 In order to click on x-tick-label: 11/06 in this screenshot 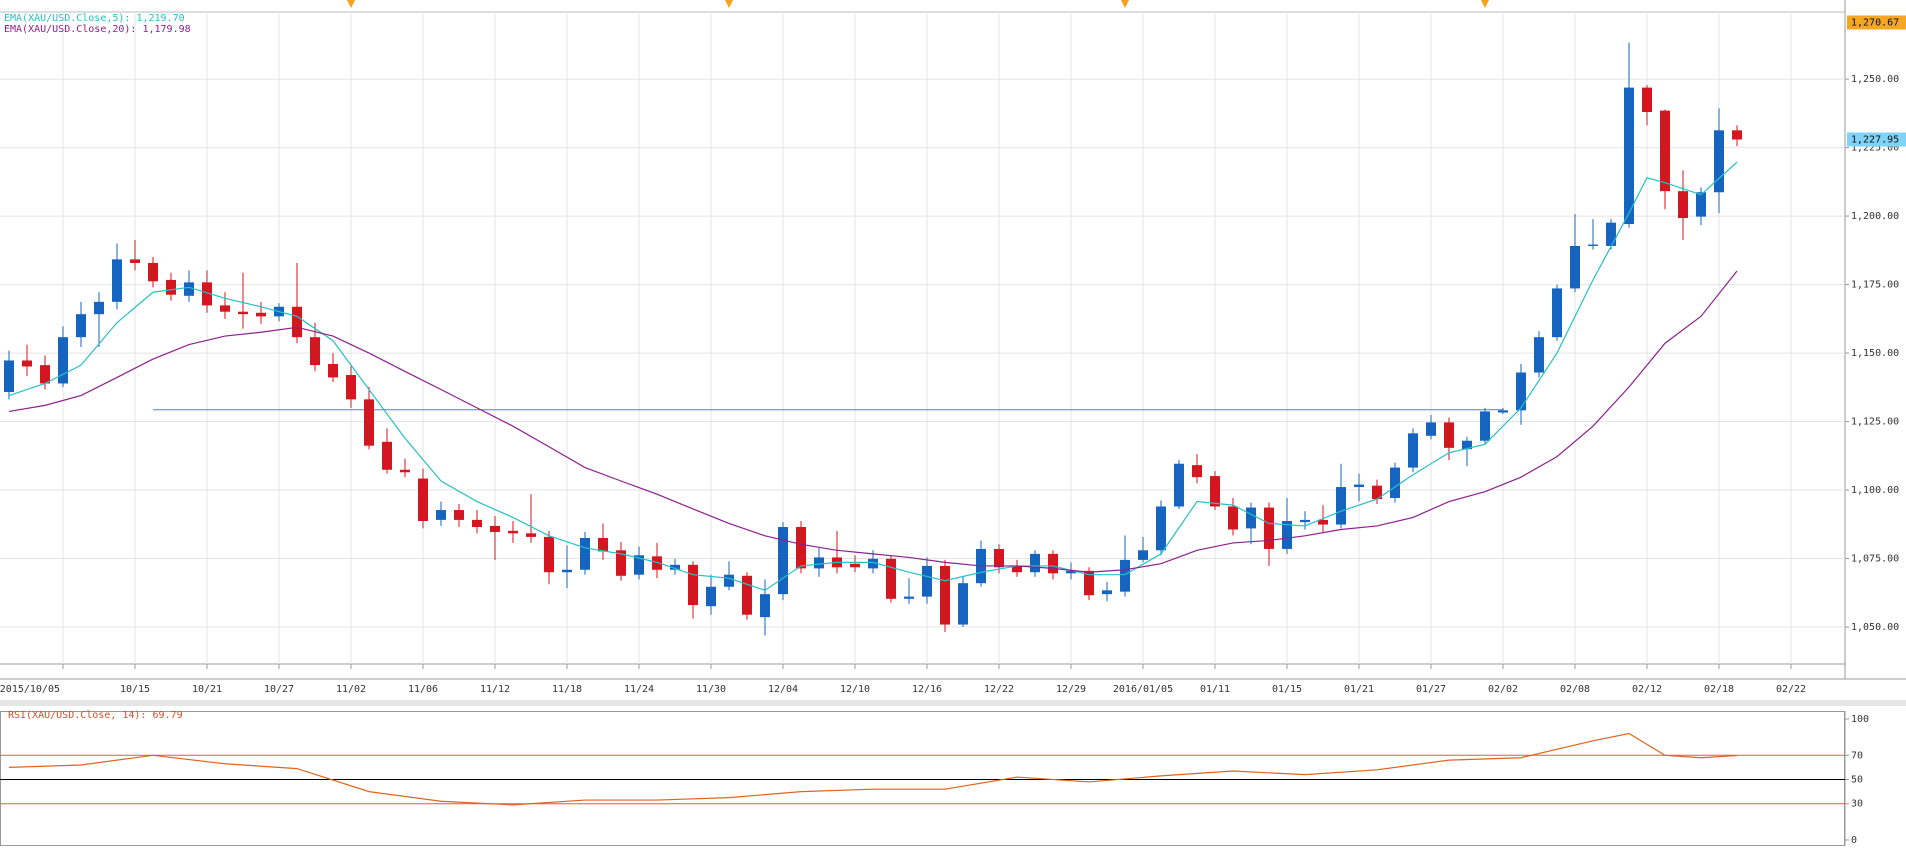, I will do `click(423, 689)`.